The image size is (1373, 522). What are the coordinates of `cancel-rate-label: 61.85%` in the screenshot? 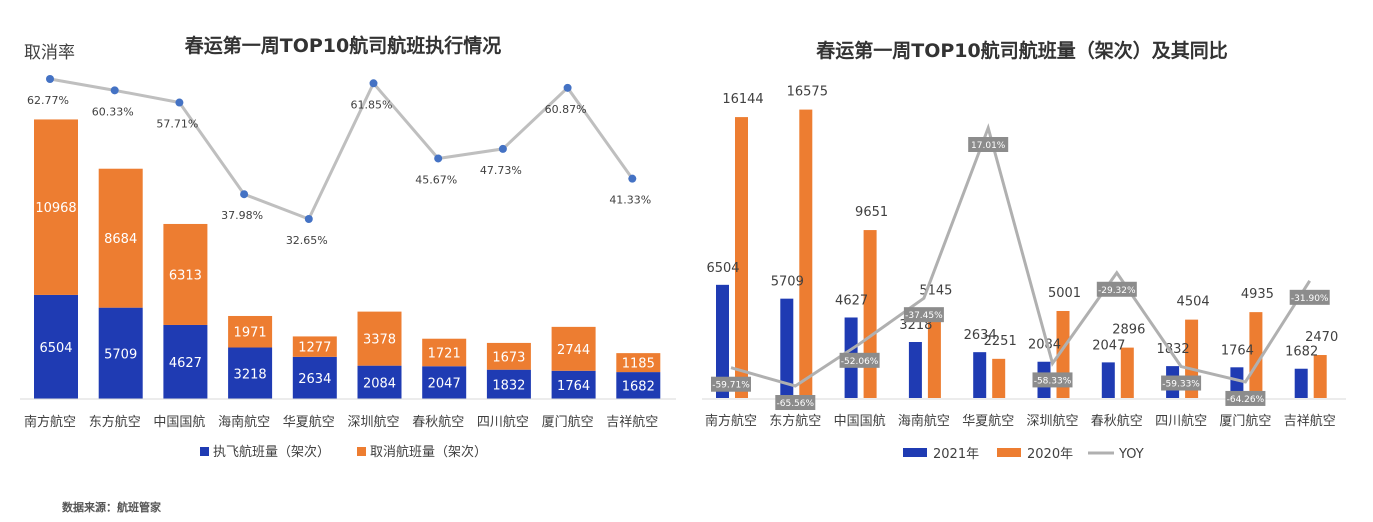 It's located at (372, 104).